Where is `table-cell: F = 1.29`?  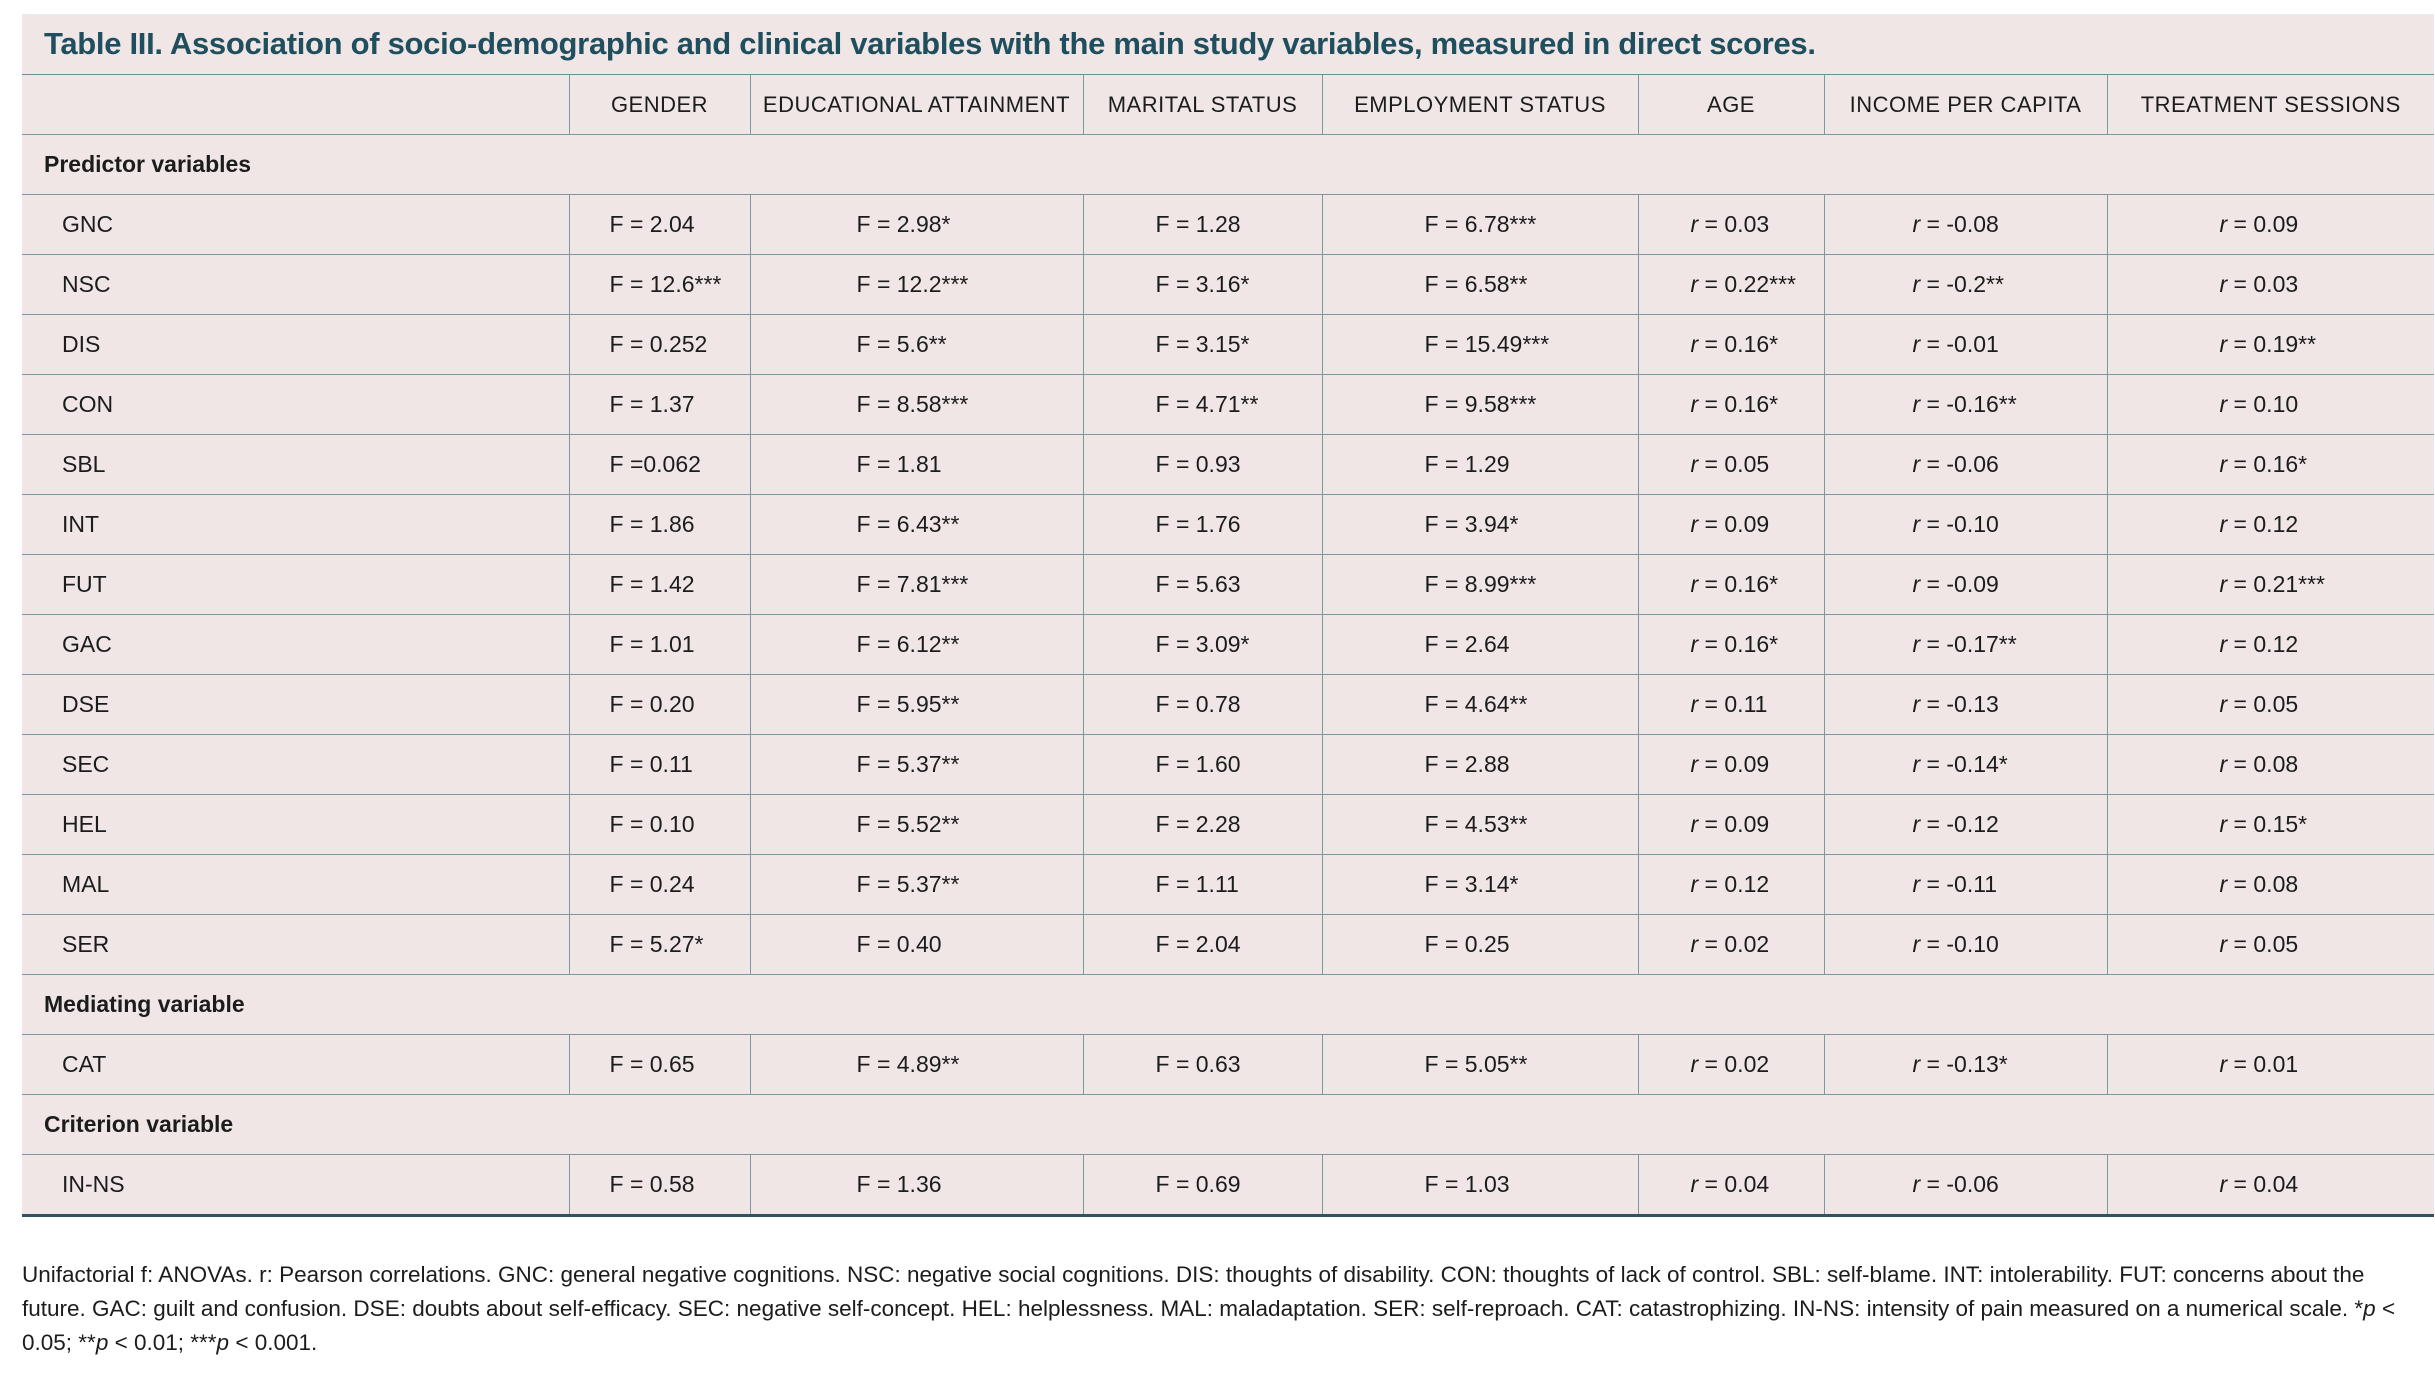
table-cell: F = 1.29 is located at coordinates (1479, 464).